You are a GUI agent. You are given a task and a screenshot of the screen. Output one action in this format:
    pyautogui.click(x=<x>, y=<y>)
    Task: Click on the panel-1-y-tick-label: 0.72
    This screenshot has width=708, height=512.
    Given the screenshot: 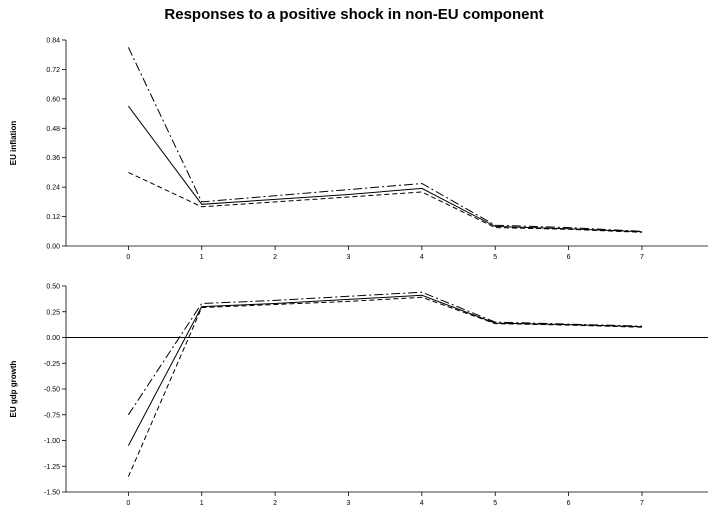 What is the action you would take?
    pyautogui.click(x=53, y=70)
    